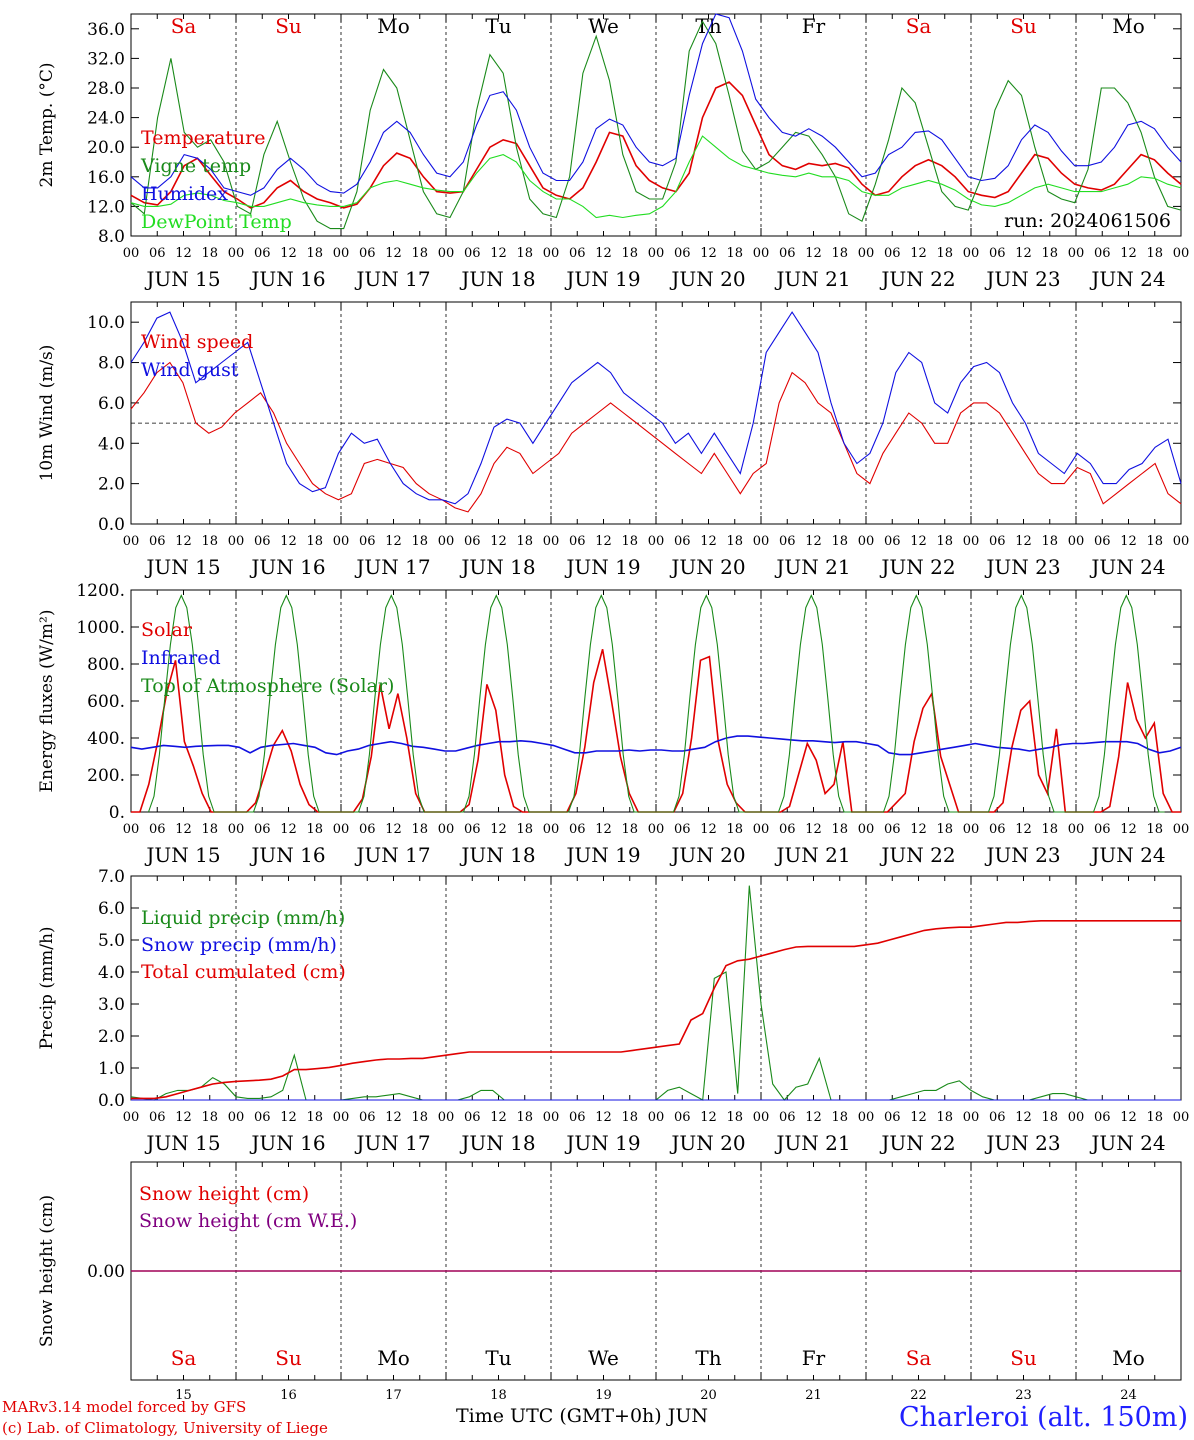  Describe the element at coordinates (100, 628) in the screenshot. I see `y-tick-label: 1000.` at that location.